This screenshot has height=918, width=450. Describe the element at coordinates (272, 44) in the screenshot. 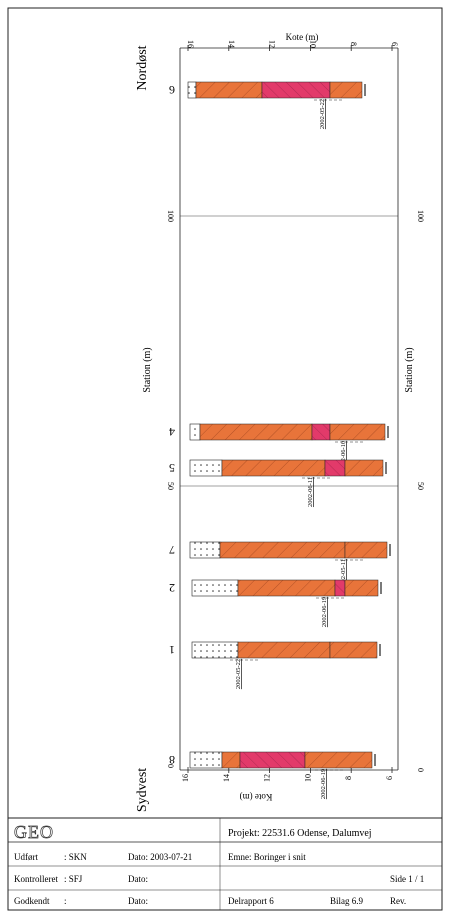

I see `kote-top-tick-label: 12` at that location.